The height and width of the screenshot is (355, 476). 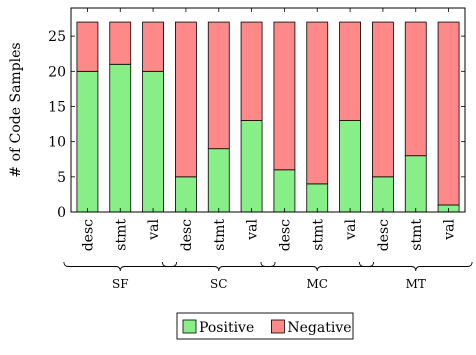 I want to click on y-tick-label: 20, so click(x=57, y=72).